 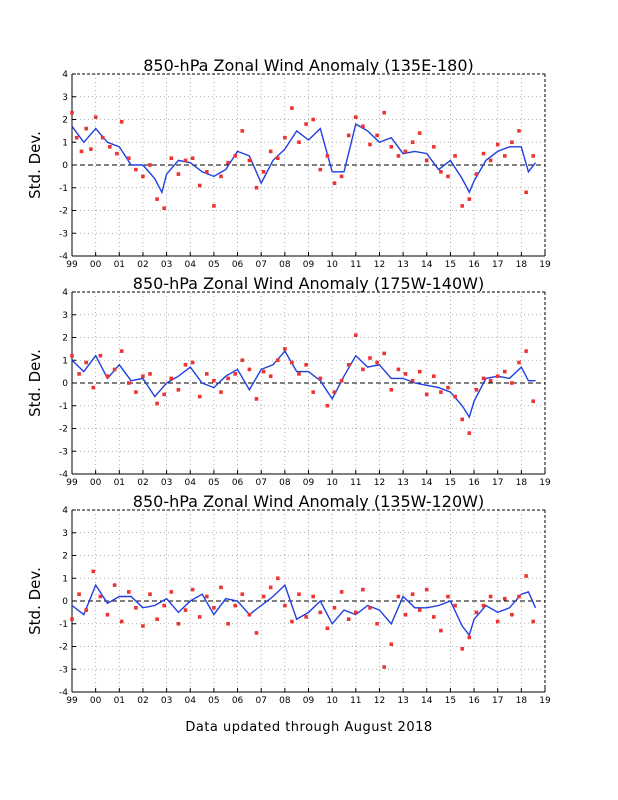 What do you see at coordinates (474, 701) in the screenshot?
I see `x-tick-label: 16` at bounding box center [474, 701].